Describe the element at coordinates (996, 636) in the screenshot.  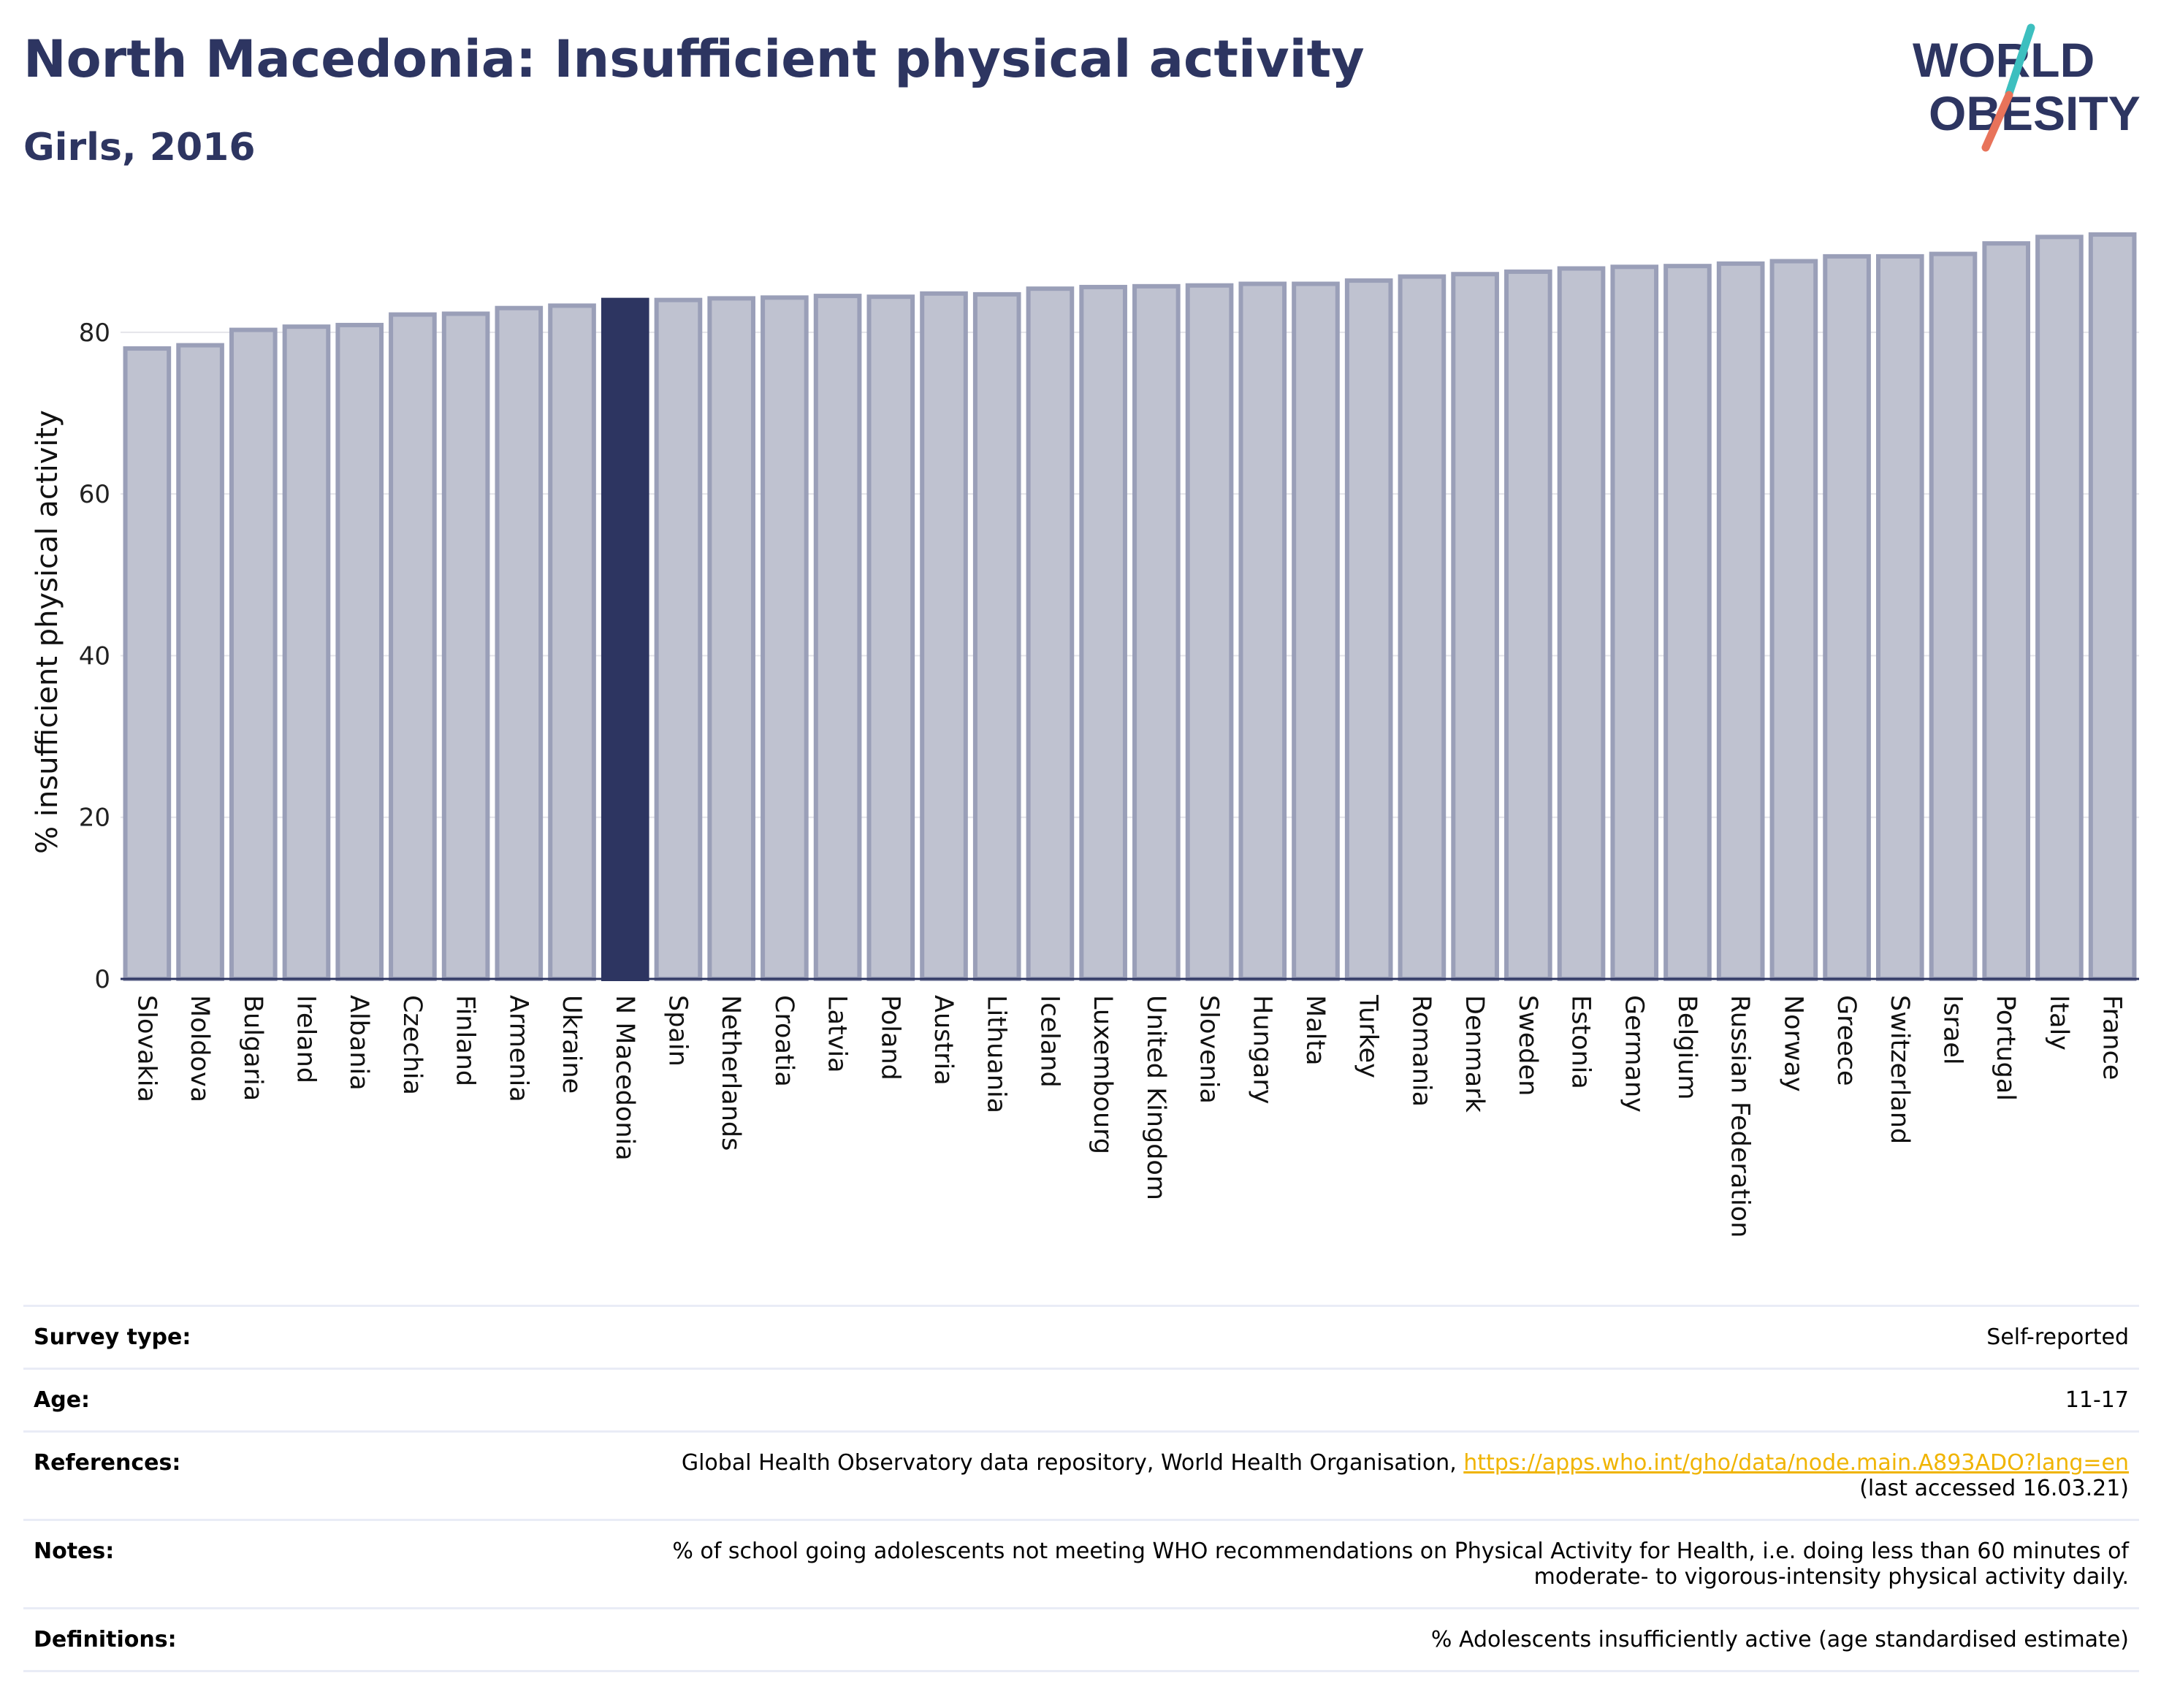
I see `bar-lithuania` at that location.